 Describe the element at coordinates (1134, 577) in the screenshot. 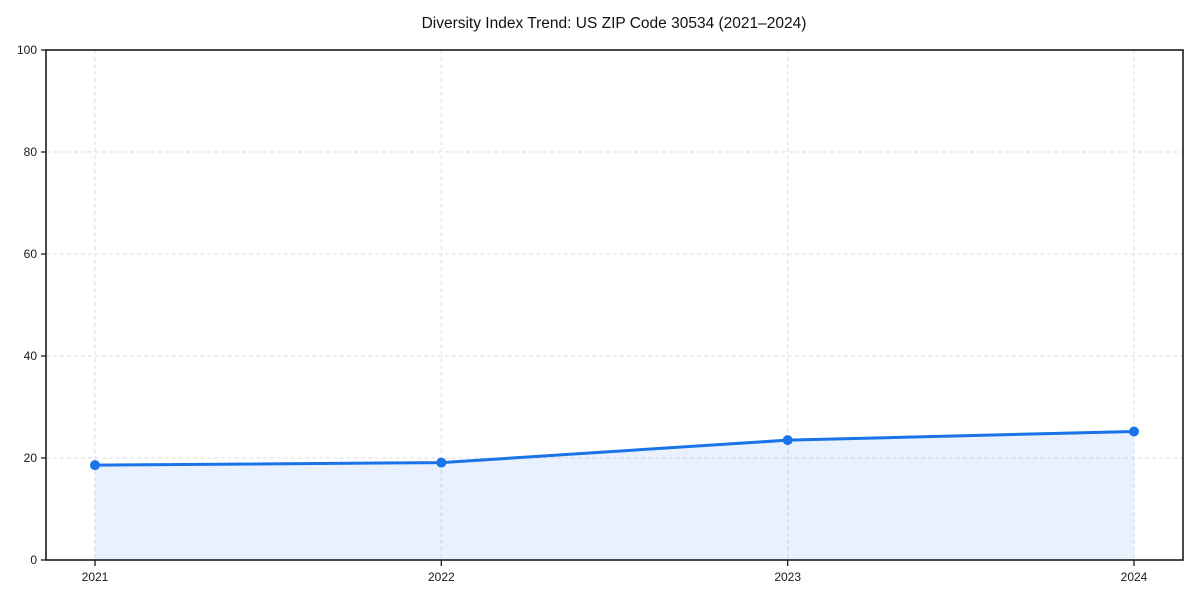

I see `x-tick-label: 2024` at that location.